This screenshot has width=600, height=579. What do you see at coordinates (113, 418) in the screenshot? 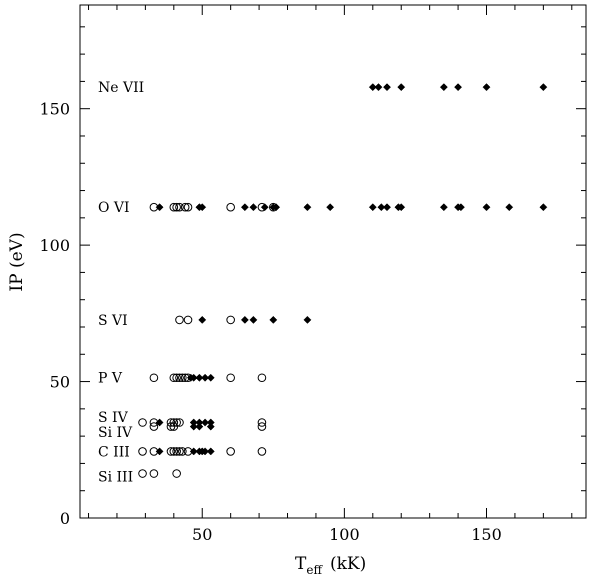
I see `ion-label: S IV` at bounding box center [113, 418].